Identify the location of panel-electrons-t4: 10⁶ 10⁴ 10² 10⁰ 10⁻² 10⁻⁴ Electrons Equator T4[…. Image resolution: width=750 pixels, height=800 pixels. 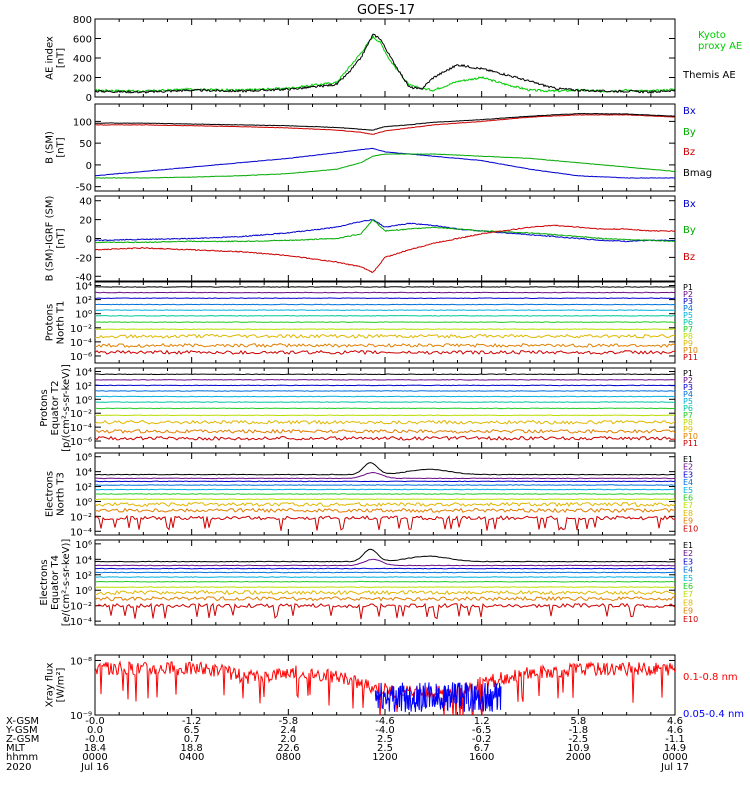
(368, 583).